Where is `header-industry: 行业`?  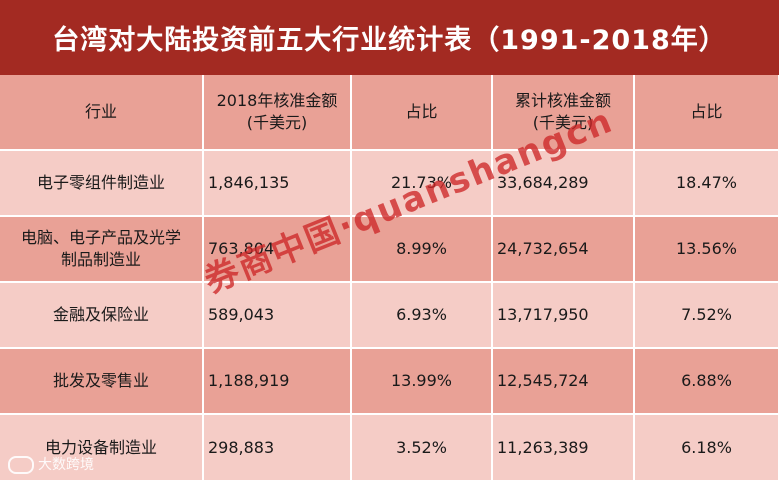
header-industry: 行业 is located at coordinates (102, 113).